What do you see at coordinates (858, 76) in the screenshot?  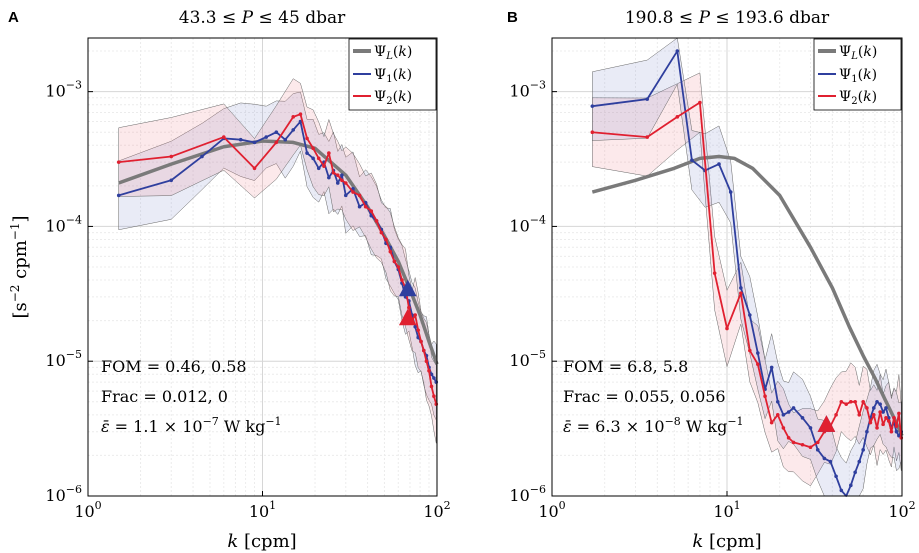 I see `legend-label-psi-1-b: Ψ1(k)` at bounding box center [858, 76].